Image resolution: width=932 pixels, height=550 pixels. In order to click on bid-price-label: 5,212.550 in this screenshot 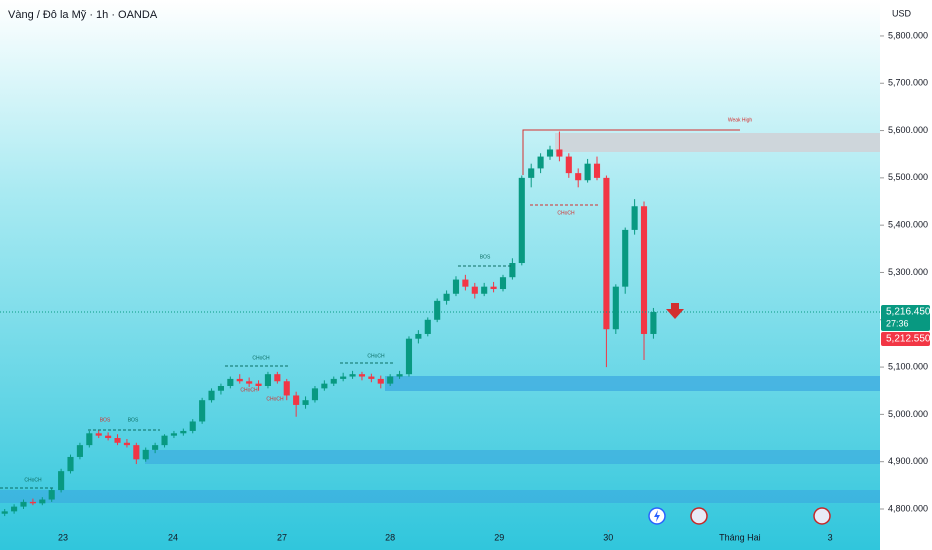, I will do `click(908, 339)`.